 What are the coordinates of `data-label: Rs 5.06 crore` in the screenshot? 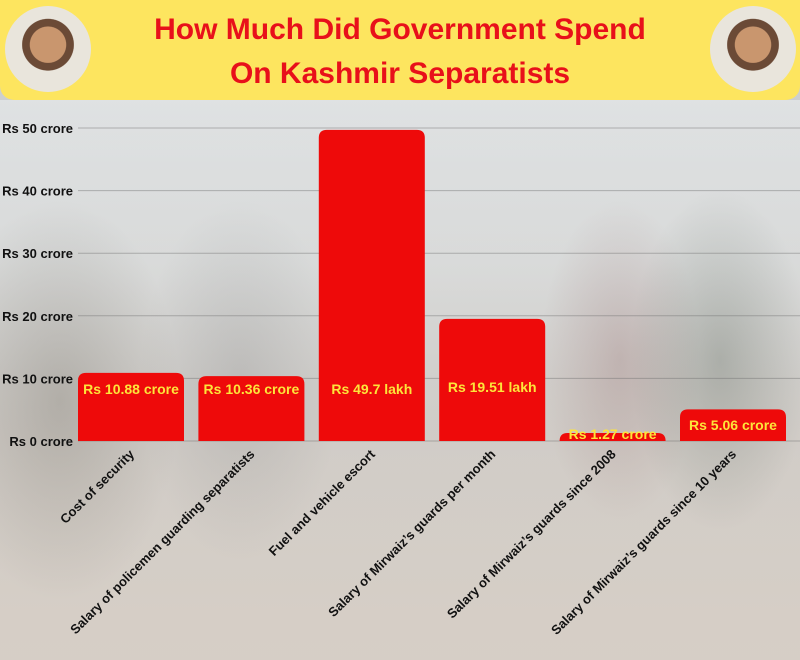 It's located at (733, 425).